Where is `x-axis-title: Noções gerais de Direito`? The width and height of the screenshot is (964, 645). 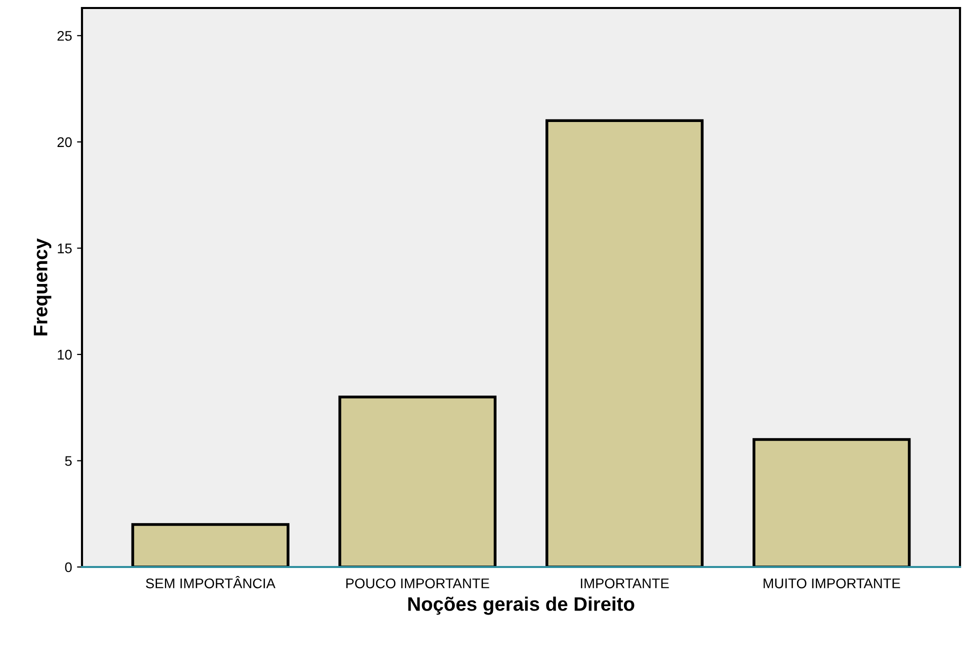
x-axis-title: Noções gerais de Direito is located at coordinates (521, 605).